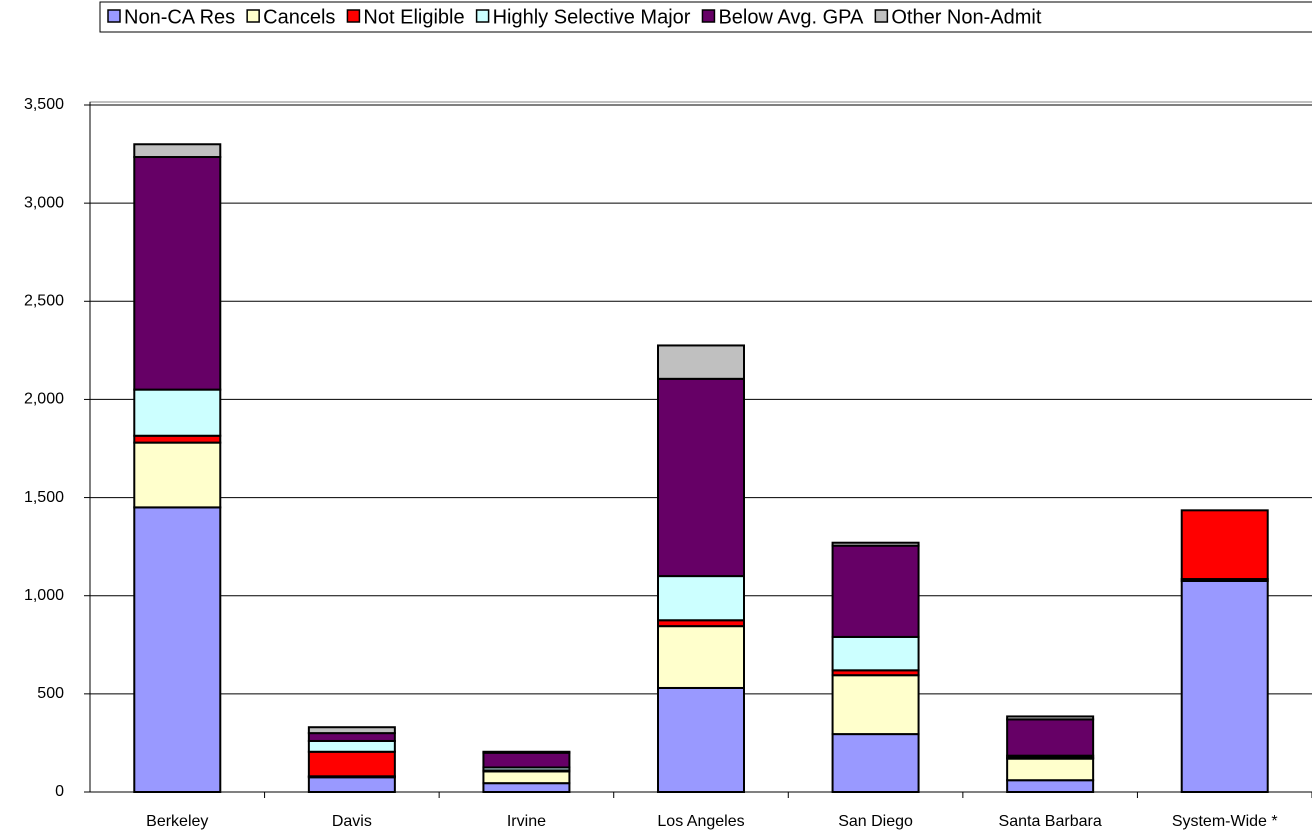 Image resolution: width=1312 pixels, height=831 pixels. Describe the element at coordinates (179, 17) in the screenshot. I see `legend-label: Non-CA Res` at that location.